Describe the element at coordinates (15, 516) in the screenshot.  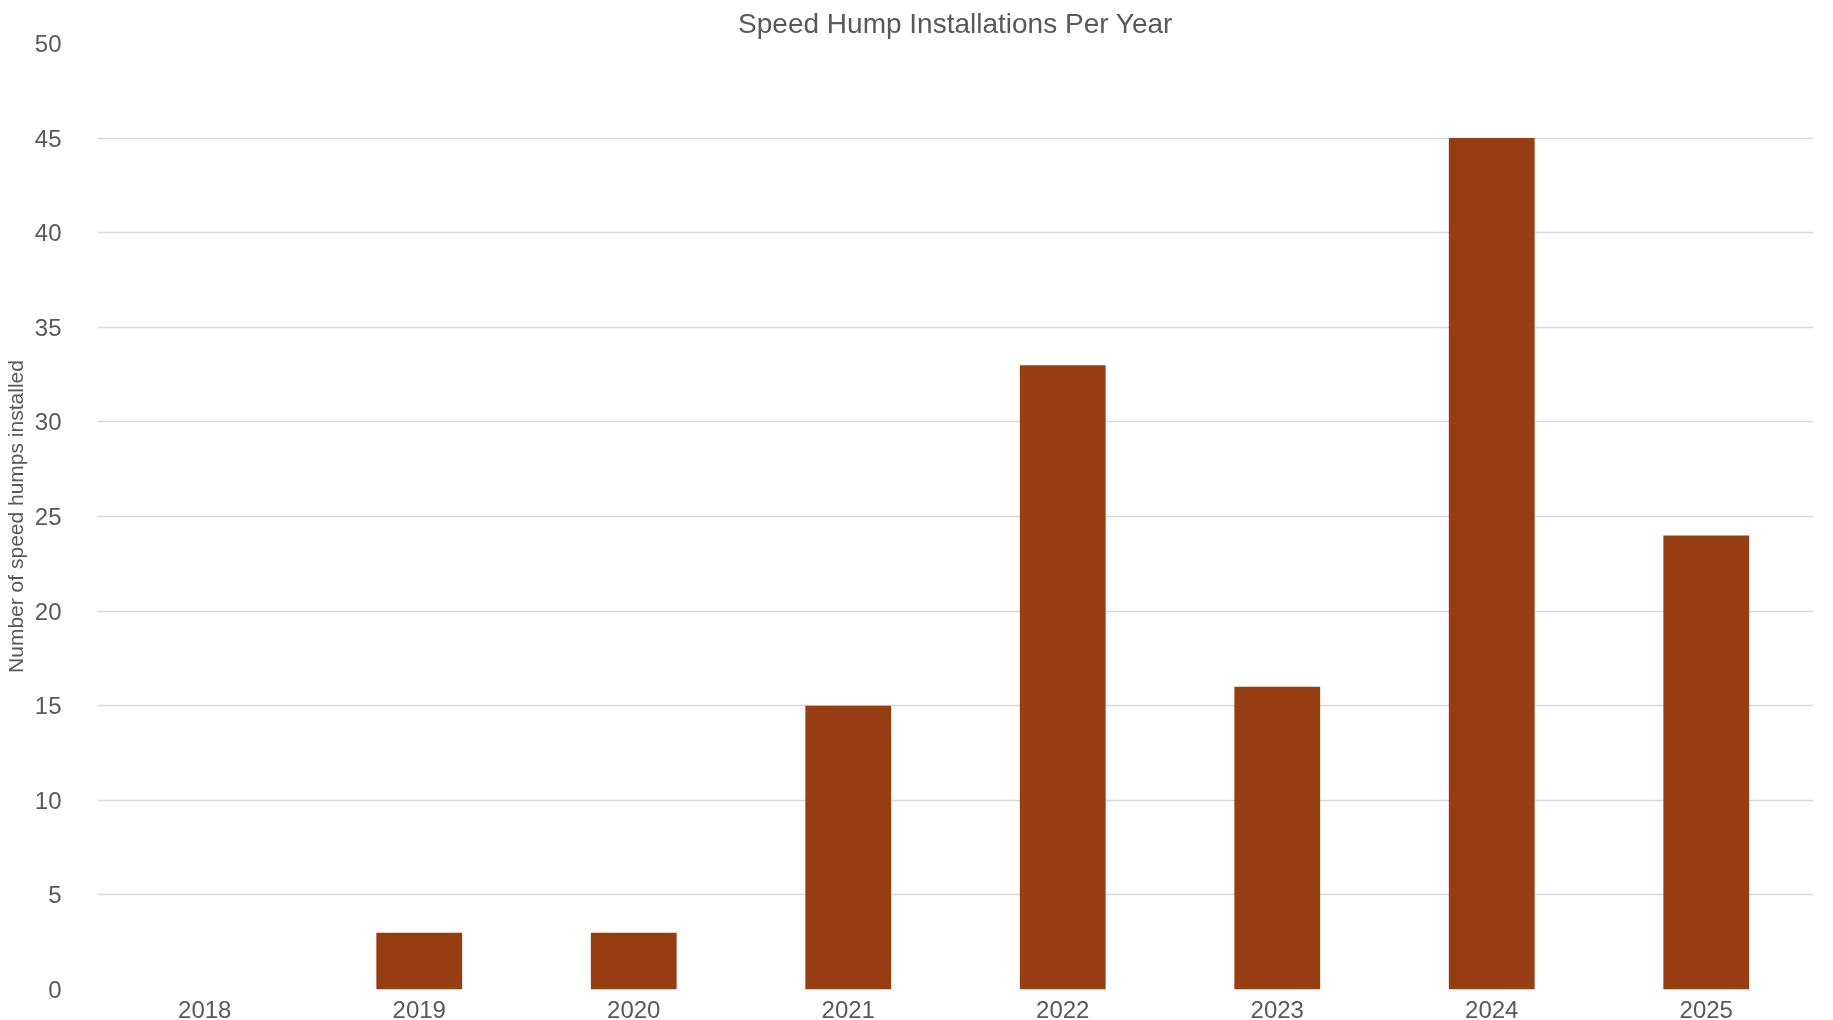
I see `y-axis-title: Number of speed humps installed` at that location.